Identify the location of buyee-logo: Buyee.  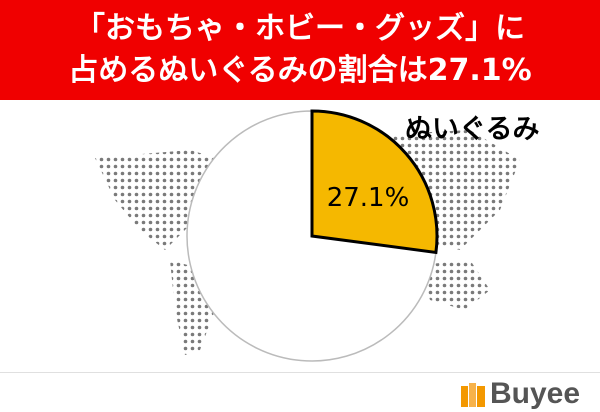
(520, 394).